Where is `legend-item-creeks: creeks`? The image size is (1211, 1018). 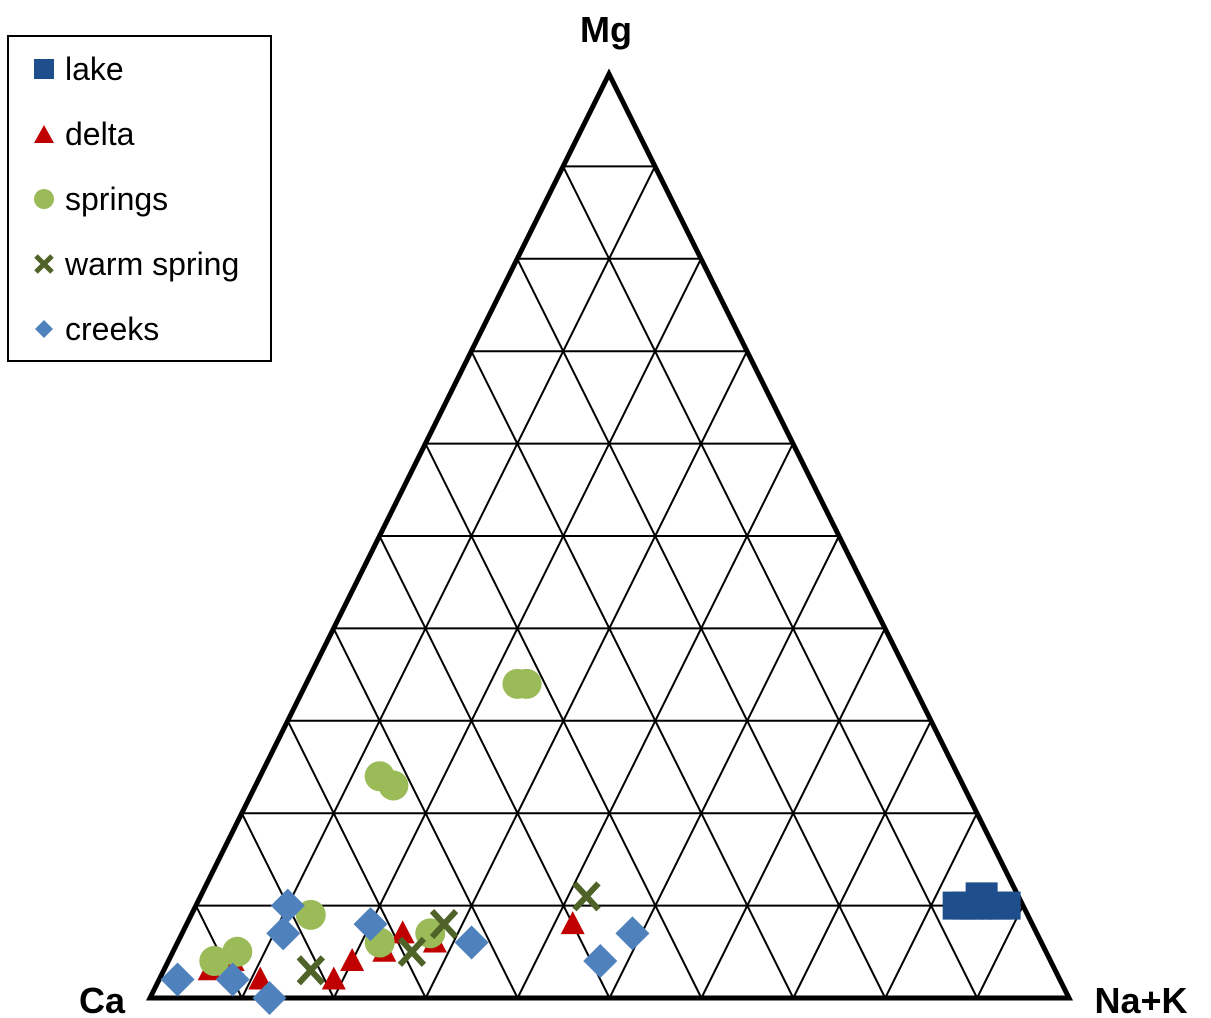 legend-item-creeks: creeks is located at coordinates (95, 329).